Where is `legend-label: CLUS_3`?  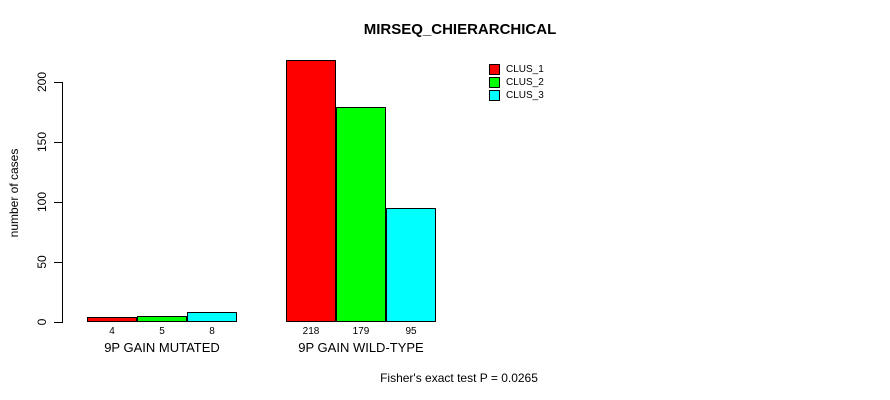 legend-label: CLUS_3 is located at coordinates (525, 95).